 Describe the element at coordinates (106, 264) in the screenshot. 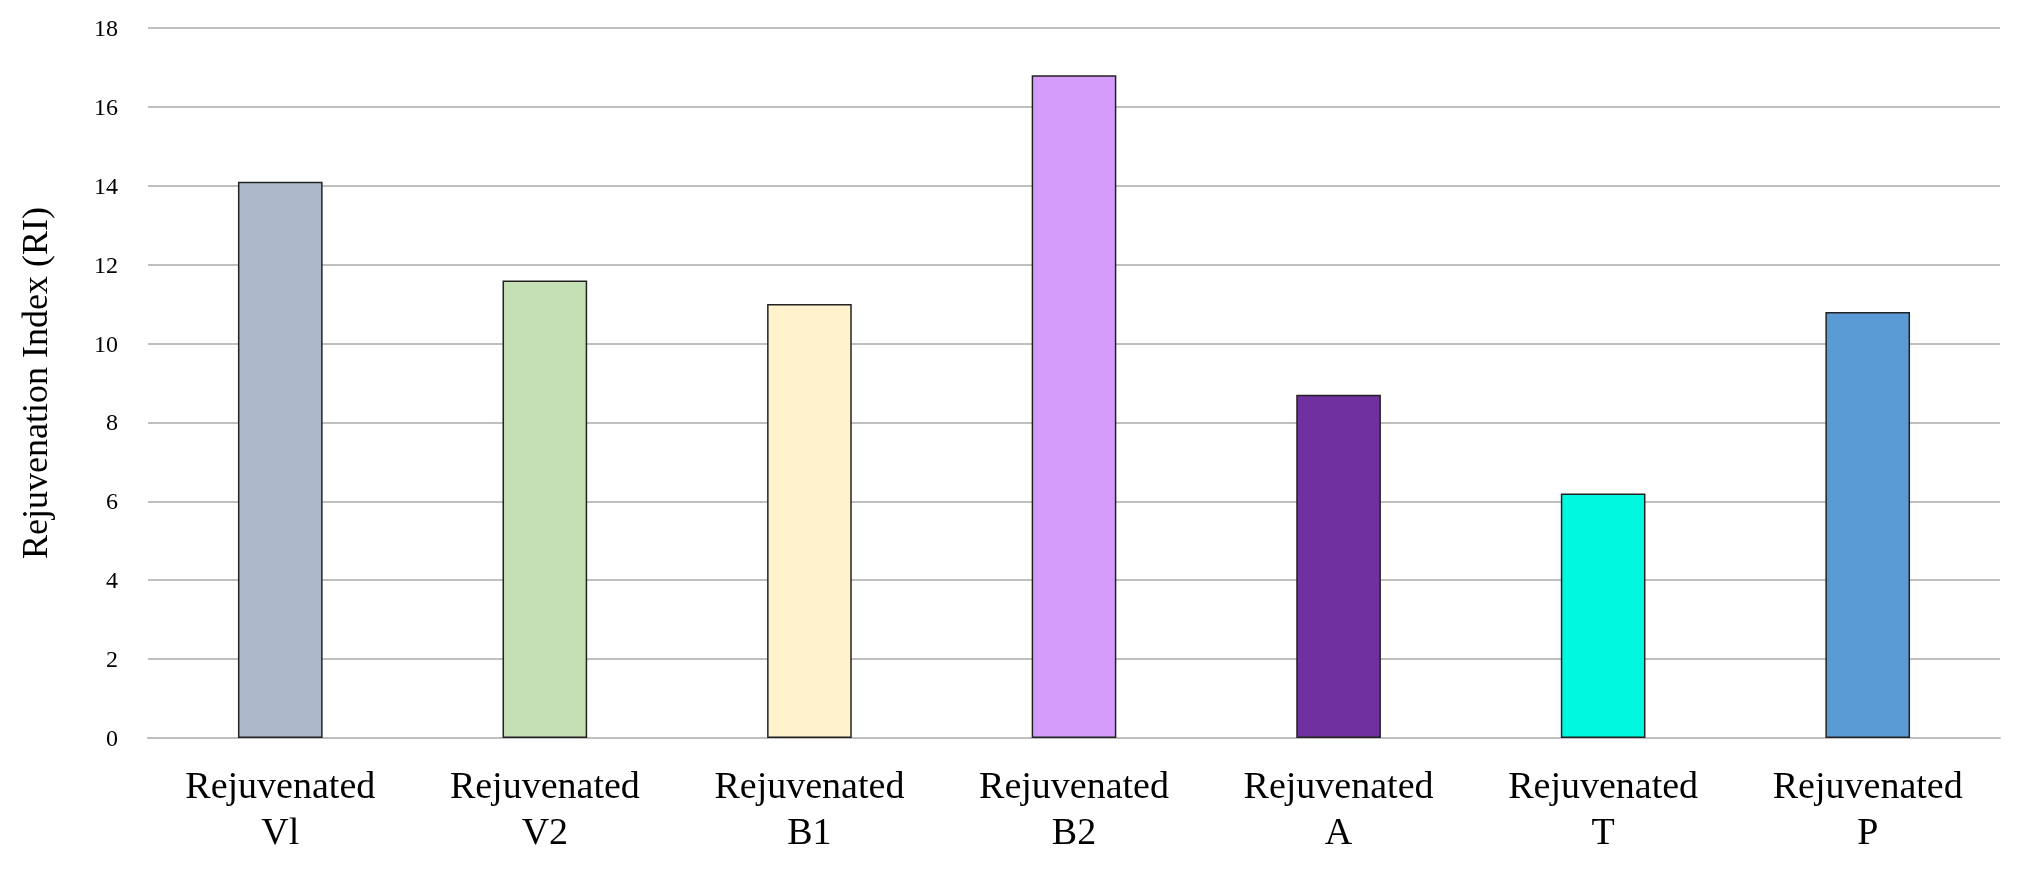

I see `y-tick-label: 12` at that location.